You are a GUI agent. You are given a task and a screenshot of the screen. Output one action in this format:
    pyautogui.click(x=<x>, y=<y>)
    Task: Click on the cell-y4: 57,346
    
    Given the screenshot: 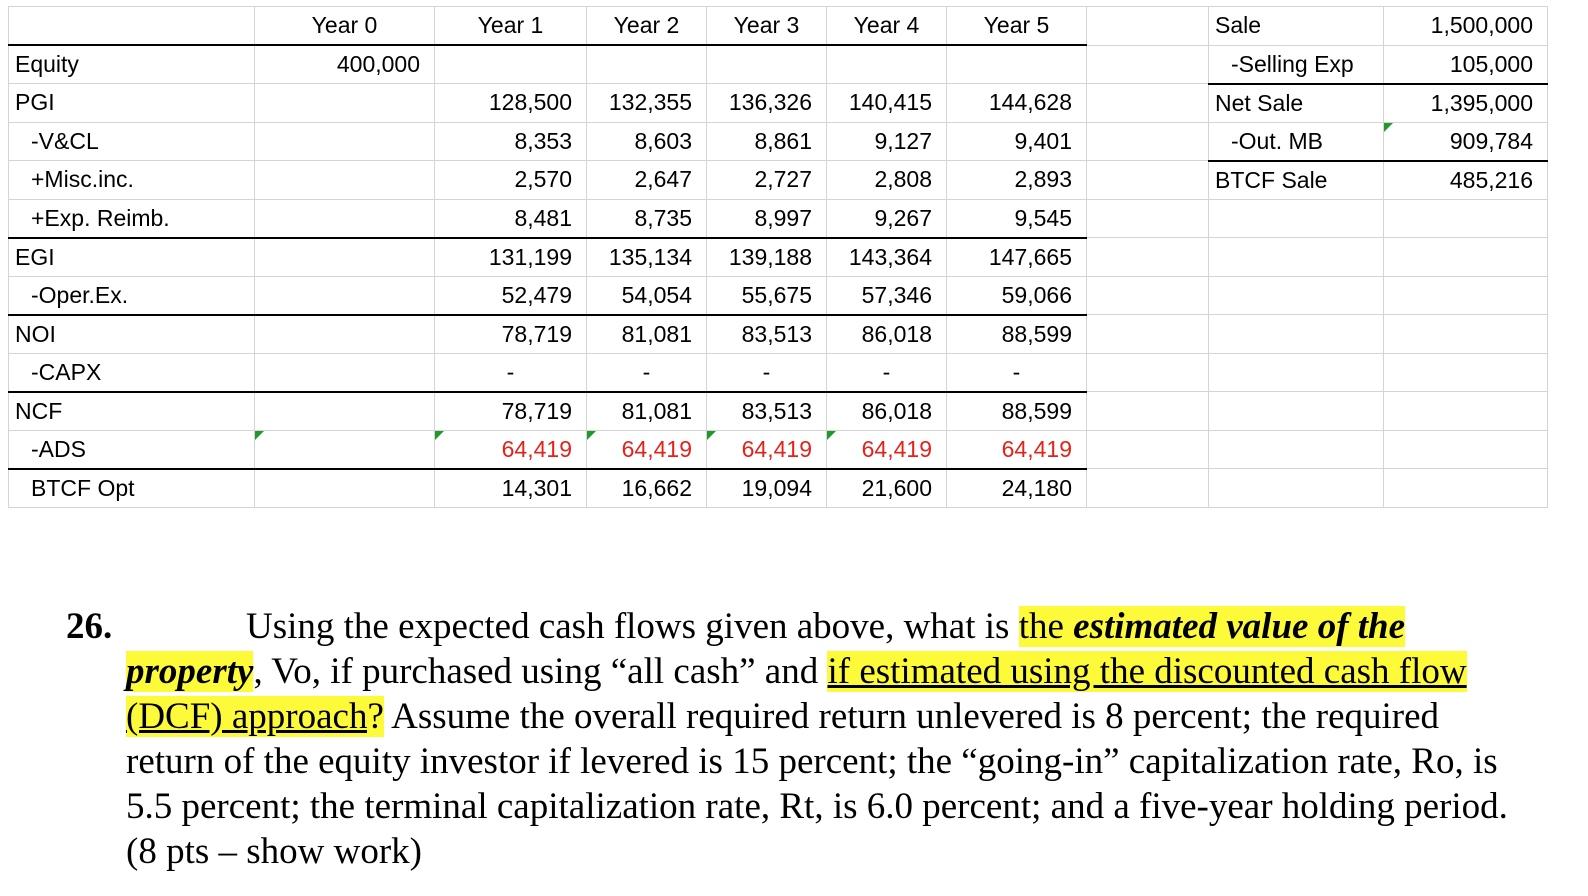 What is the action you would take?
    pyautogui.click(x=886, y=295)
    